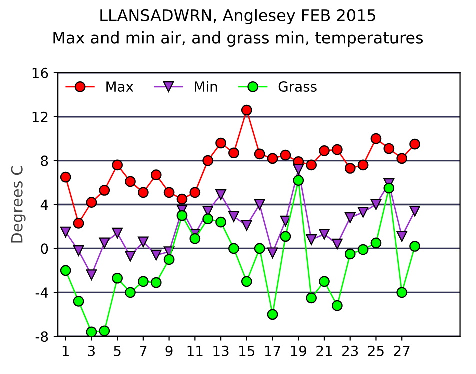 This screenshot has height=374, width=476. I want to click on chart-subtitle: Max and min air, and grass min, temperatures, so click(239, 39).